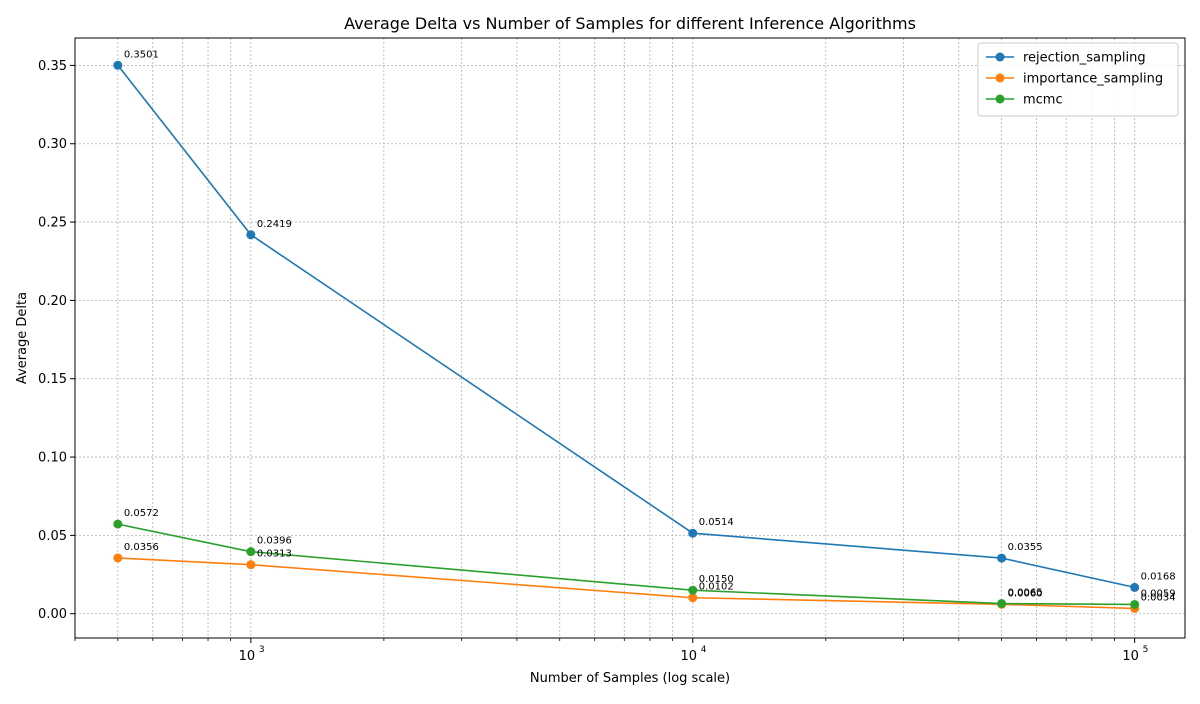 This screenshot has height=704, width=1200. What do you see at coordinates (52, 66) in the screenshot?
I see `y-tick-label: 0.35` at bounding box center [52, 66].